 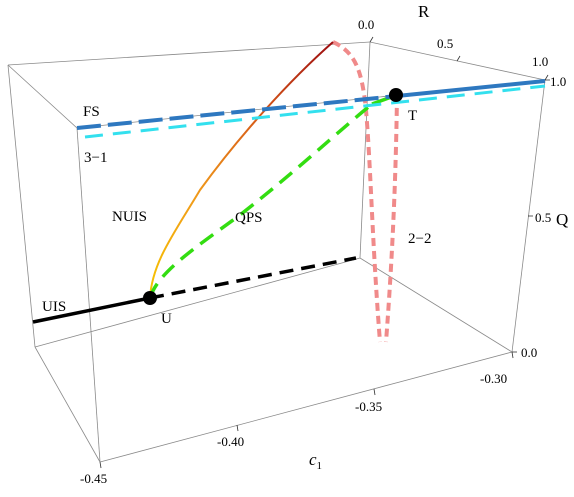 I want to click on tick-label-c1: -0.30, so click(x=493, y=378).